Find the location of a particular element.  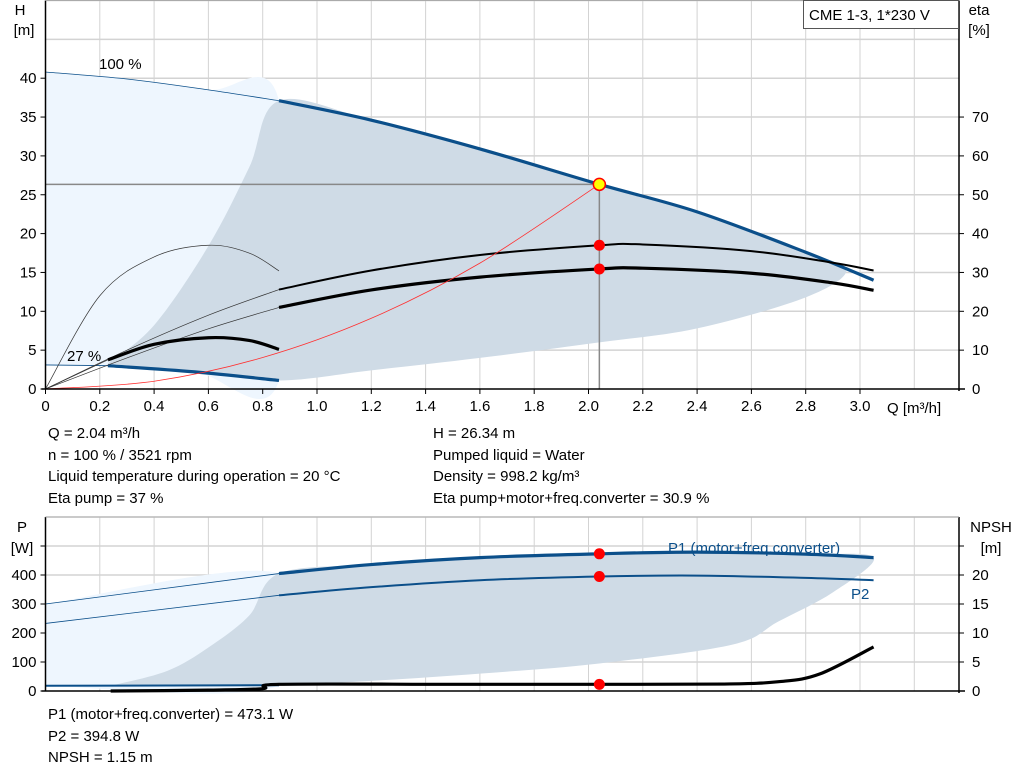

x-tick-label: 1.4 is located at coordinates (425, 406).